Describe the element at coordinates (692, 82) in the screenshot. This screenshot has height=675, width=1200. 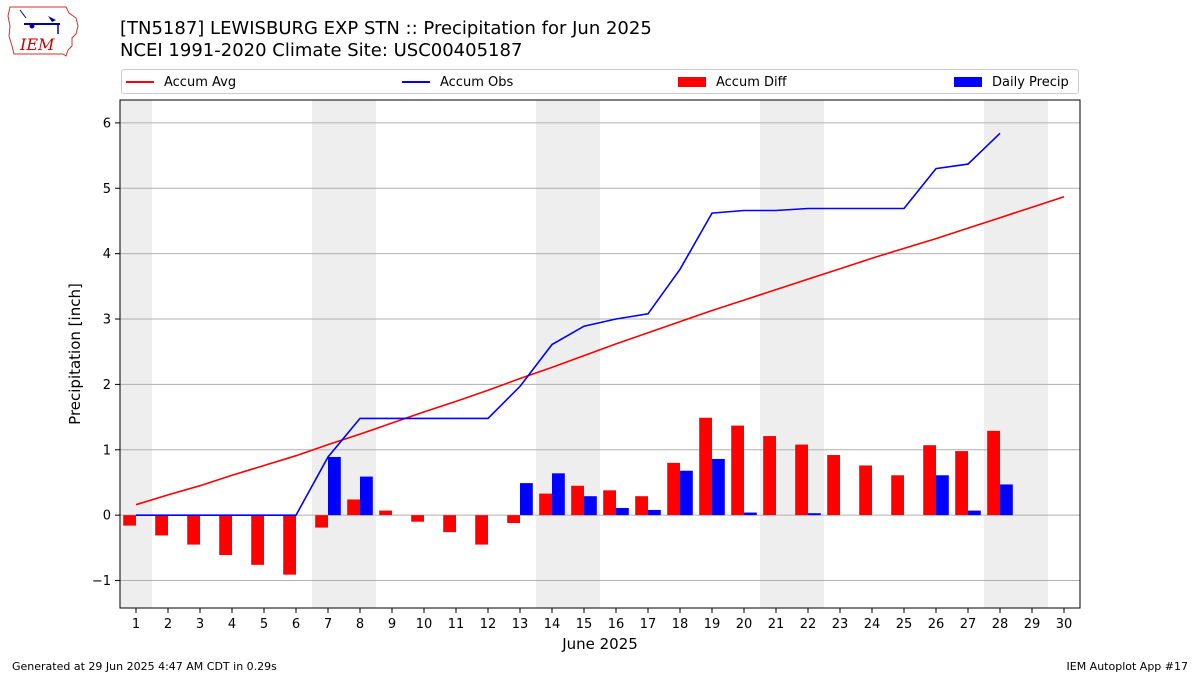
I see `legend-swatch-accum-diff` at that location.